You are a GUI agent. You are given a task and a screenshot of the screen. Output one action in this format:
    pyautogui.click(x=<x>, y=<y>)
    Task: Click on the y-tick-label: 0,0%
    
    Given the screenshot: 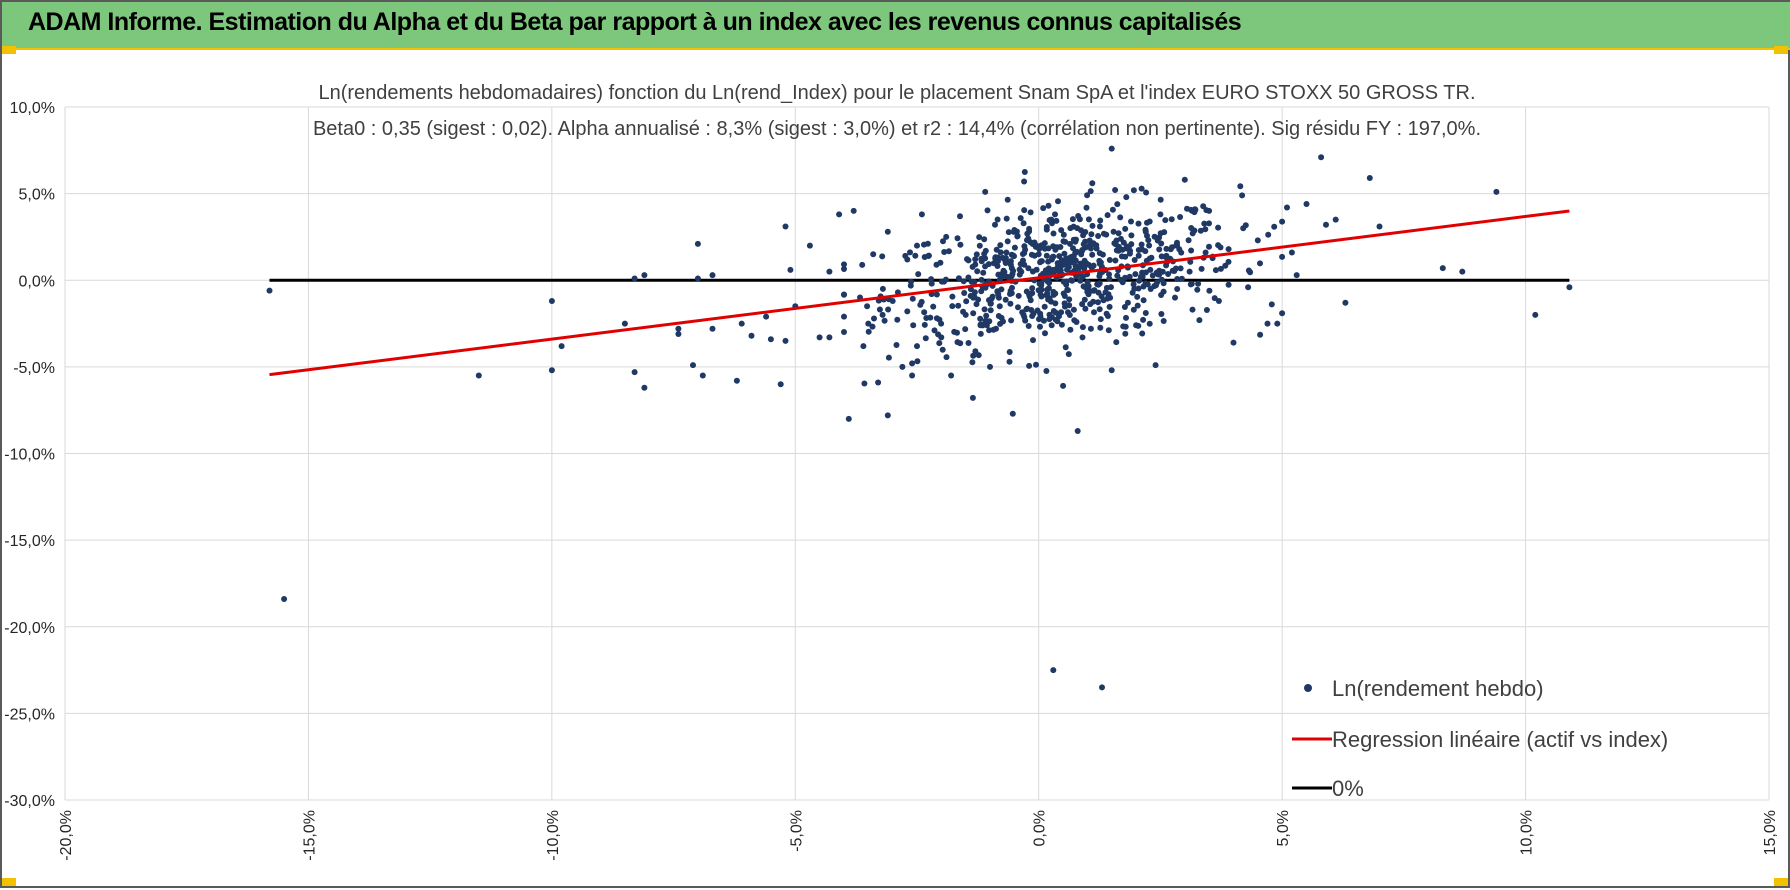 What is the action you would take?
    pyautogui.click(x=37, y=281)
    